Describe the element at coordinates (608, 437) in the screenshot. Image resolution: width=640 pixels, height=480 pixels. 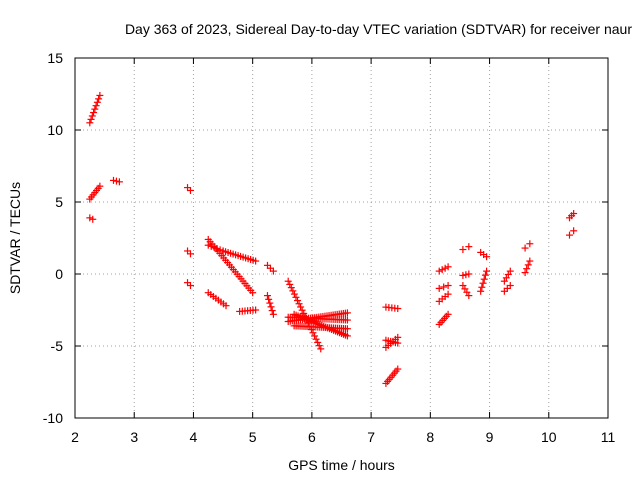
I see `x-tick-label: 11` at that location.